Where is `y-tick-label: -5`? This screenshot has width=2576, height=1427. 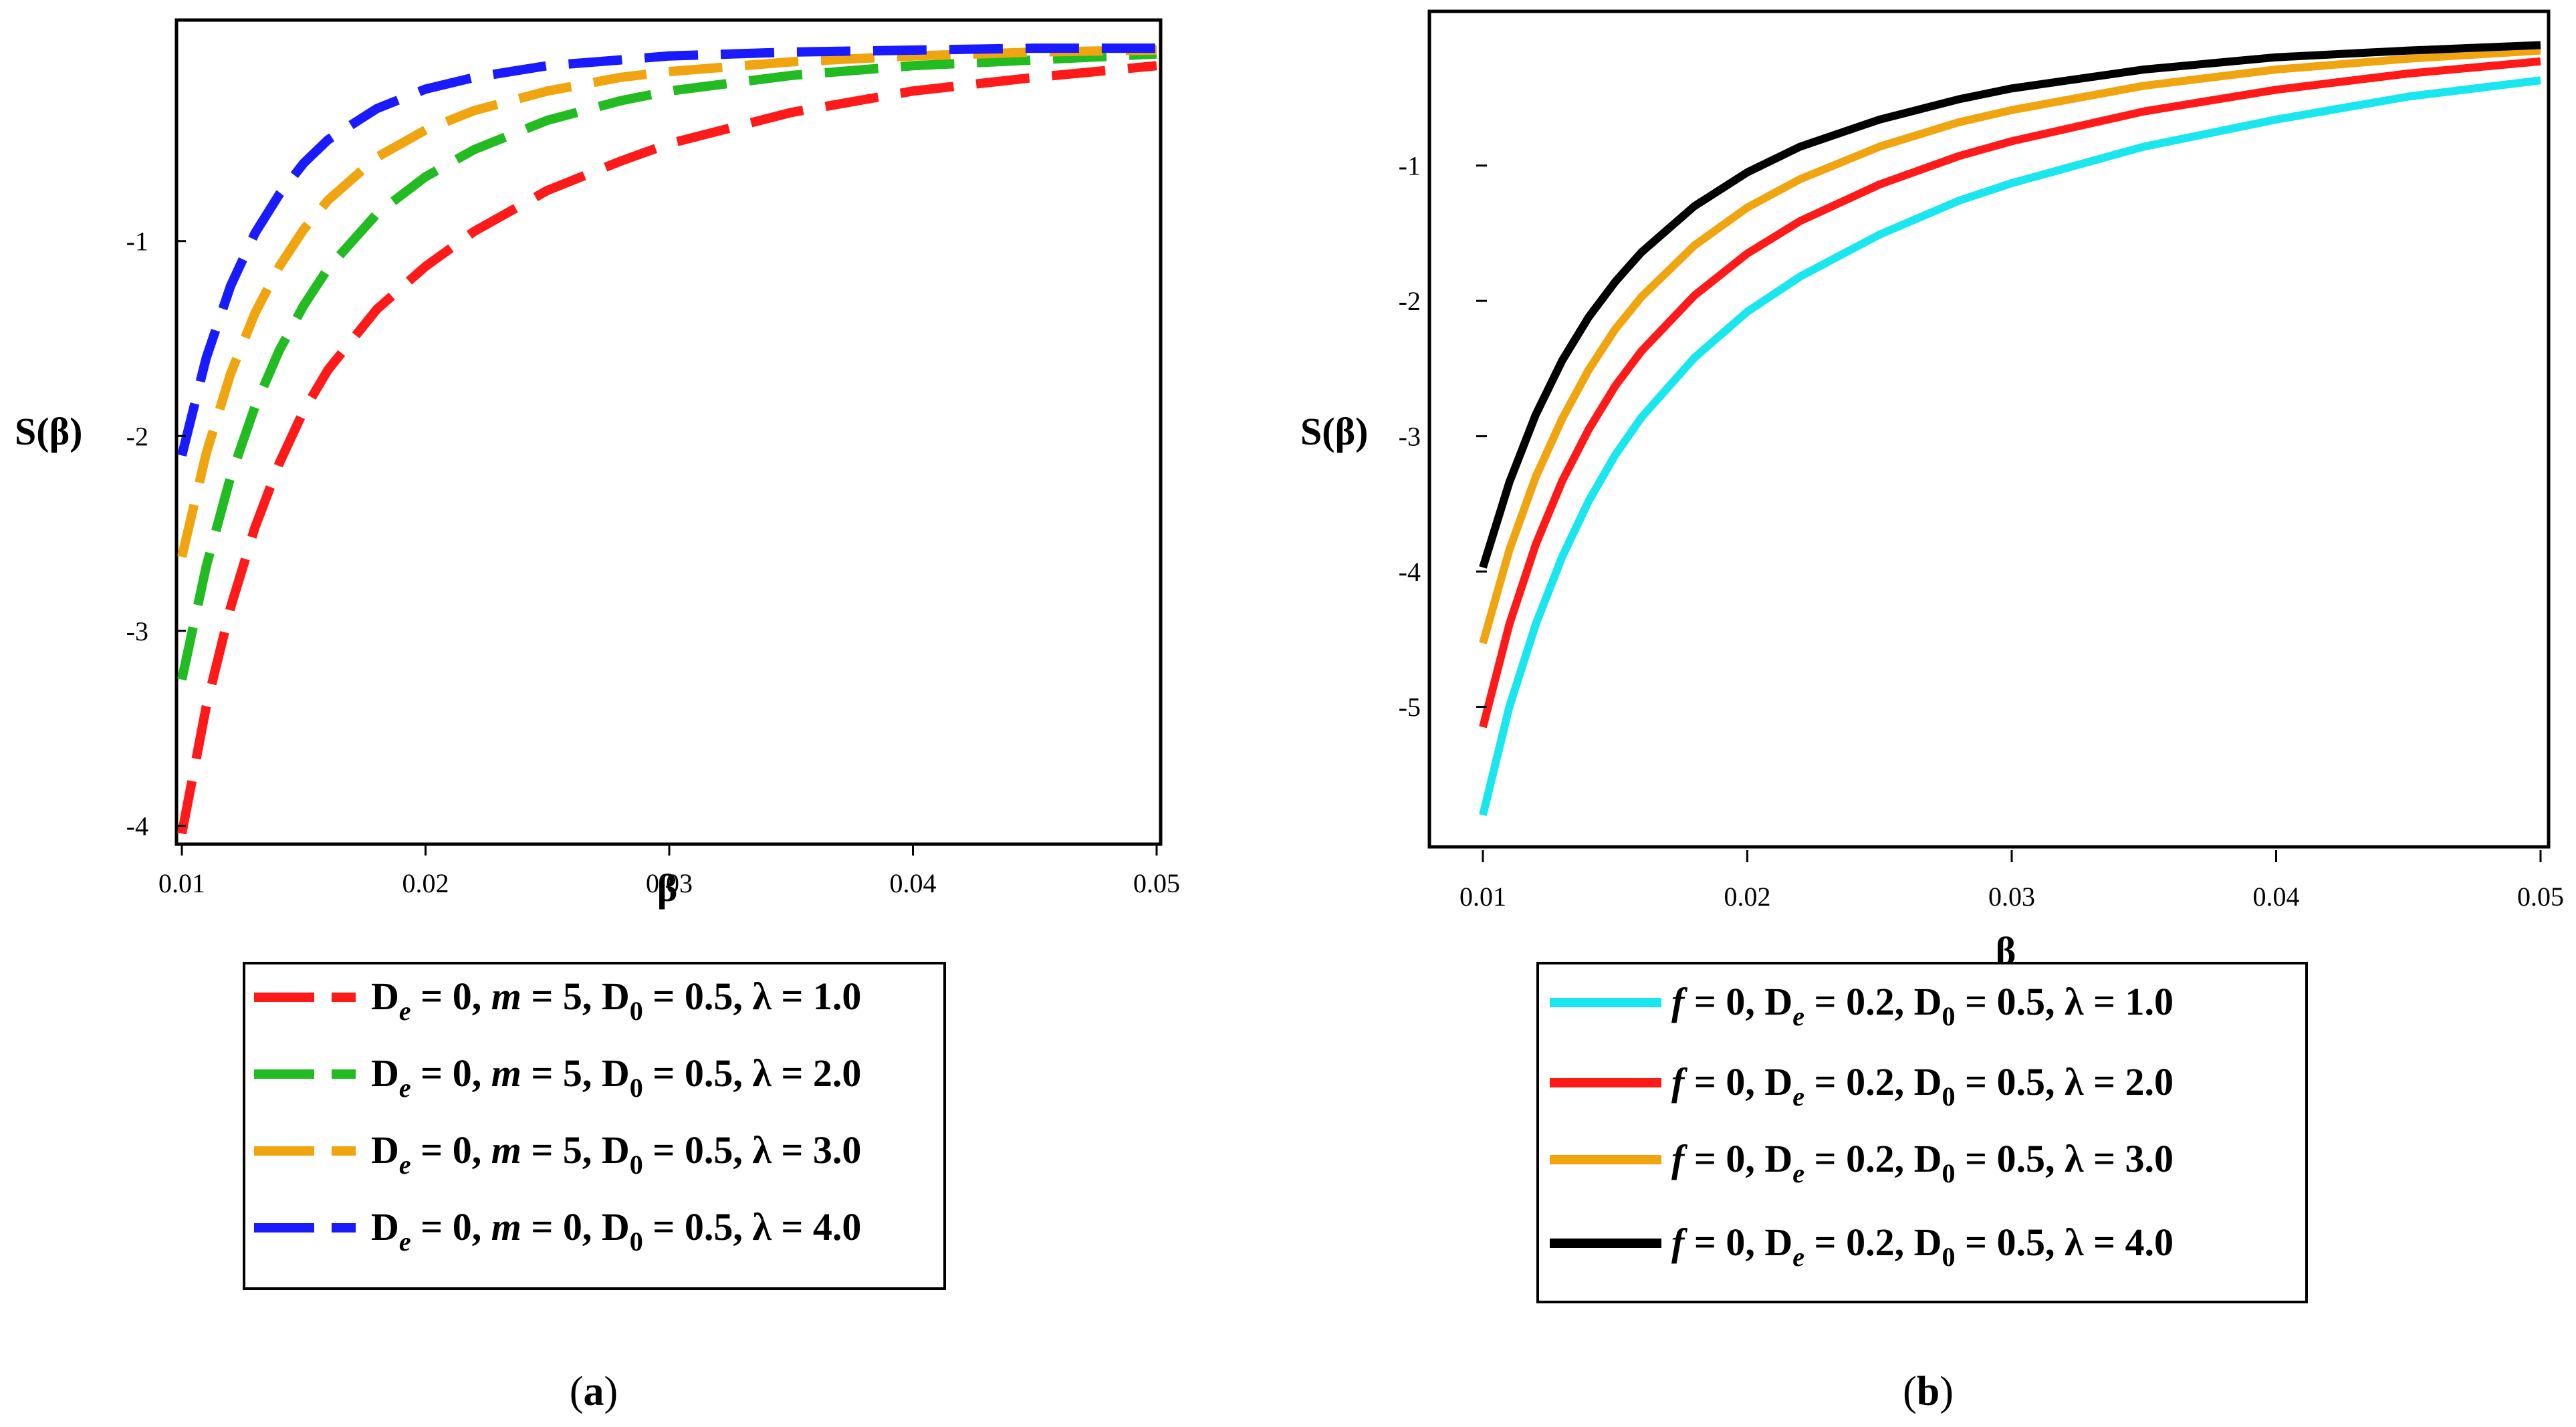
y-tick-label: -5 is located at coordinates (1410, 707).